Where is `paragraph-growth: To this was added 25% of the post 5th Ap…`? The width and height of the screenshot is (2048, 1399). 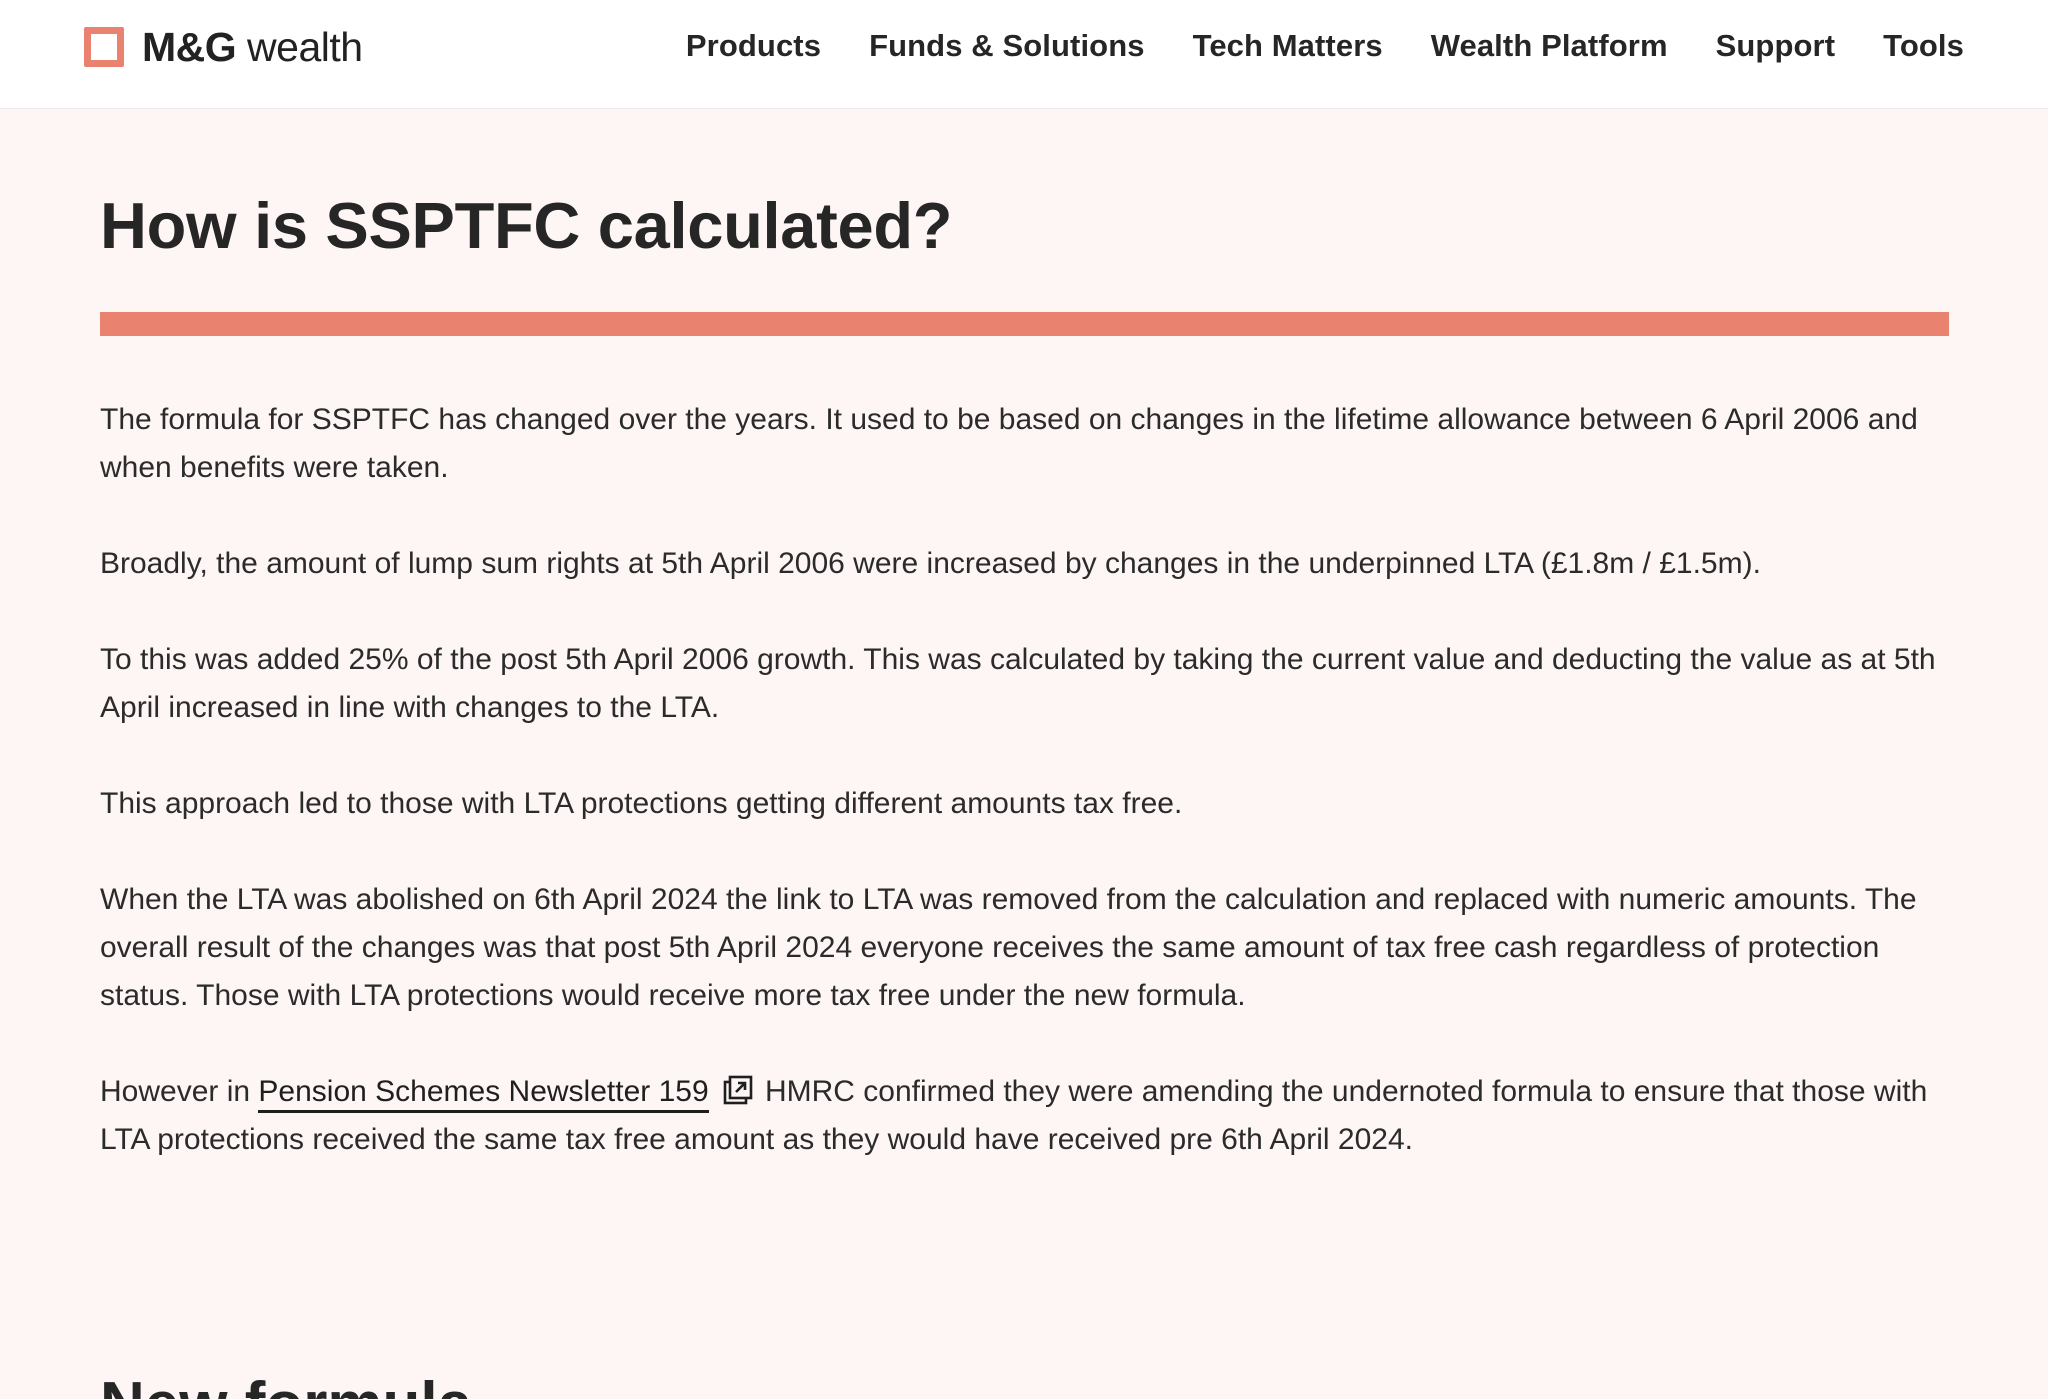
paragraph-growth: To this was added 25% of the post 5th Ap… is located at coordinates (1018, 683).